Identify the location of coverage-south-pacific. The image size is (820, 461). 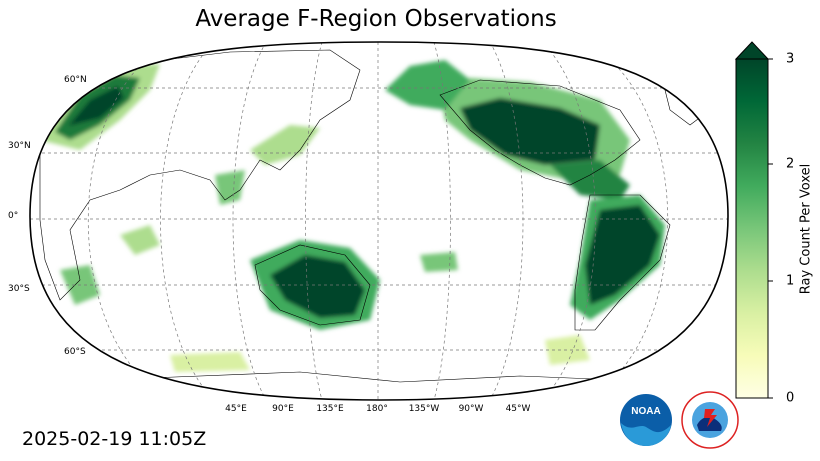
(439, 262).